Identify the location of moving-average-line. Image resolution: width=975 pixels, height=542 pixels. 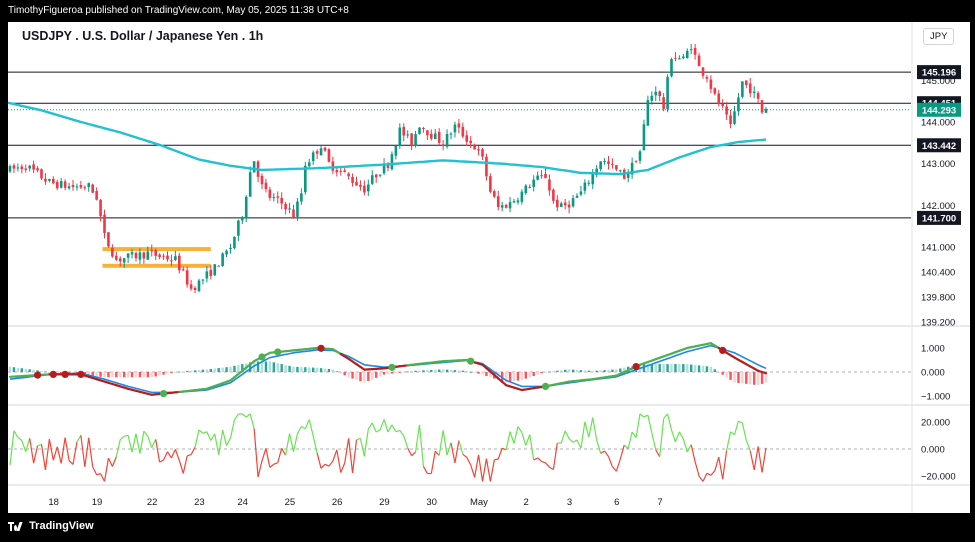
(387, 138).